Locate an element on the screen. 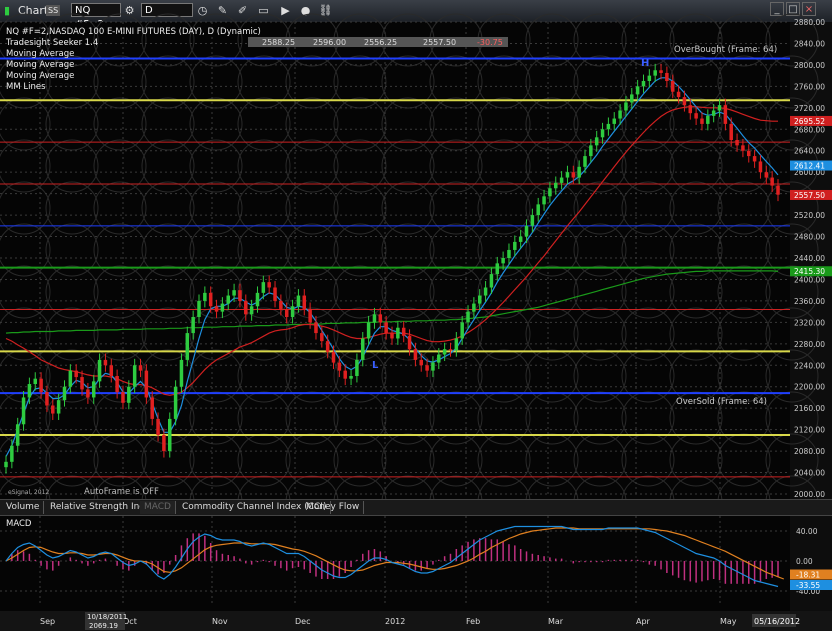 The width and height of the screenshot is (832, 631). price-axis-panel is located at coordinates (811, 260).